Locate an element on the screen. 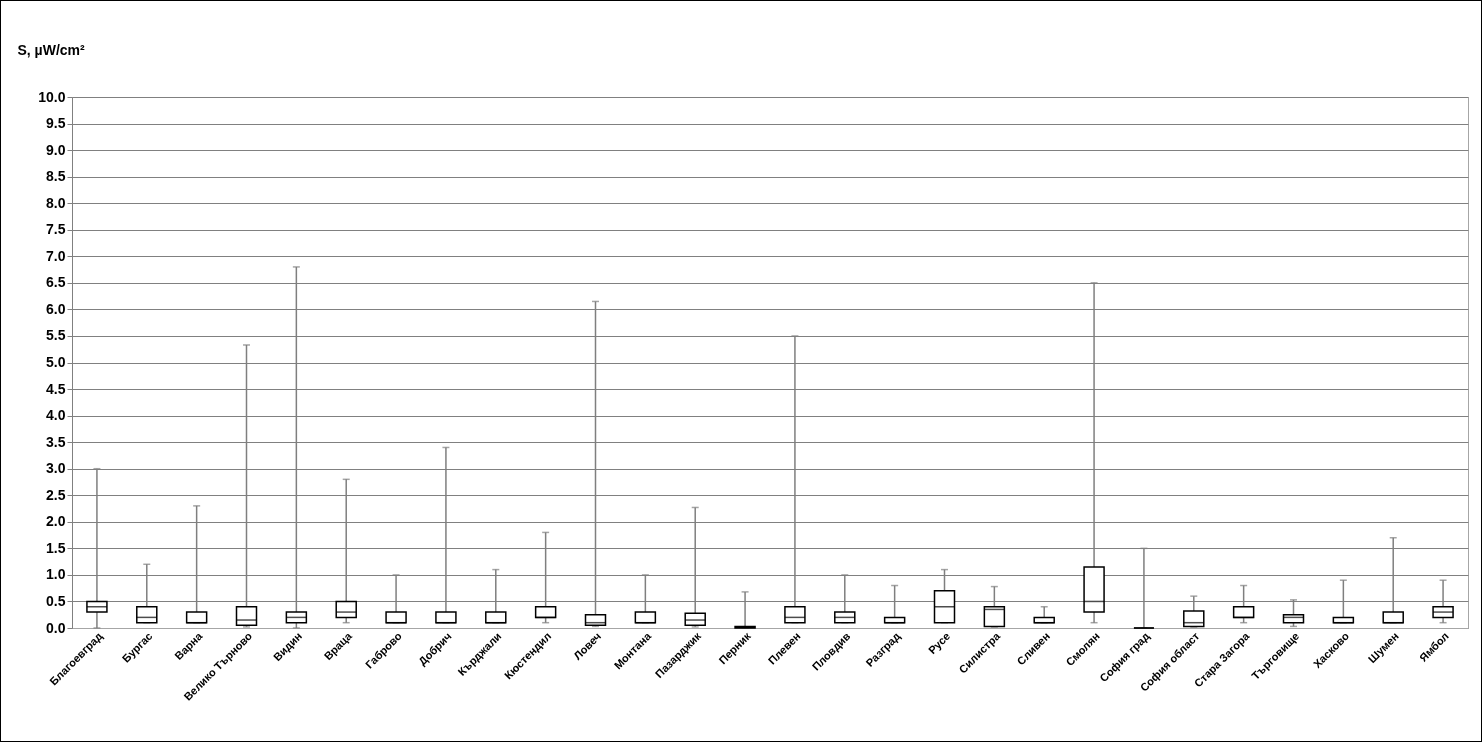 This screenshot has width=1482, height=742. y-tick-label: 7.0 is located at coordinates (56, 255).